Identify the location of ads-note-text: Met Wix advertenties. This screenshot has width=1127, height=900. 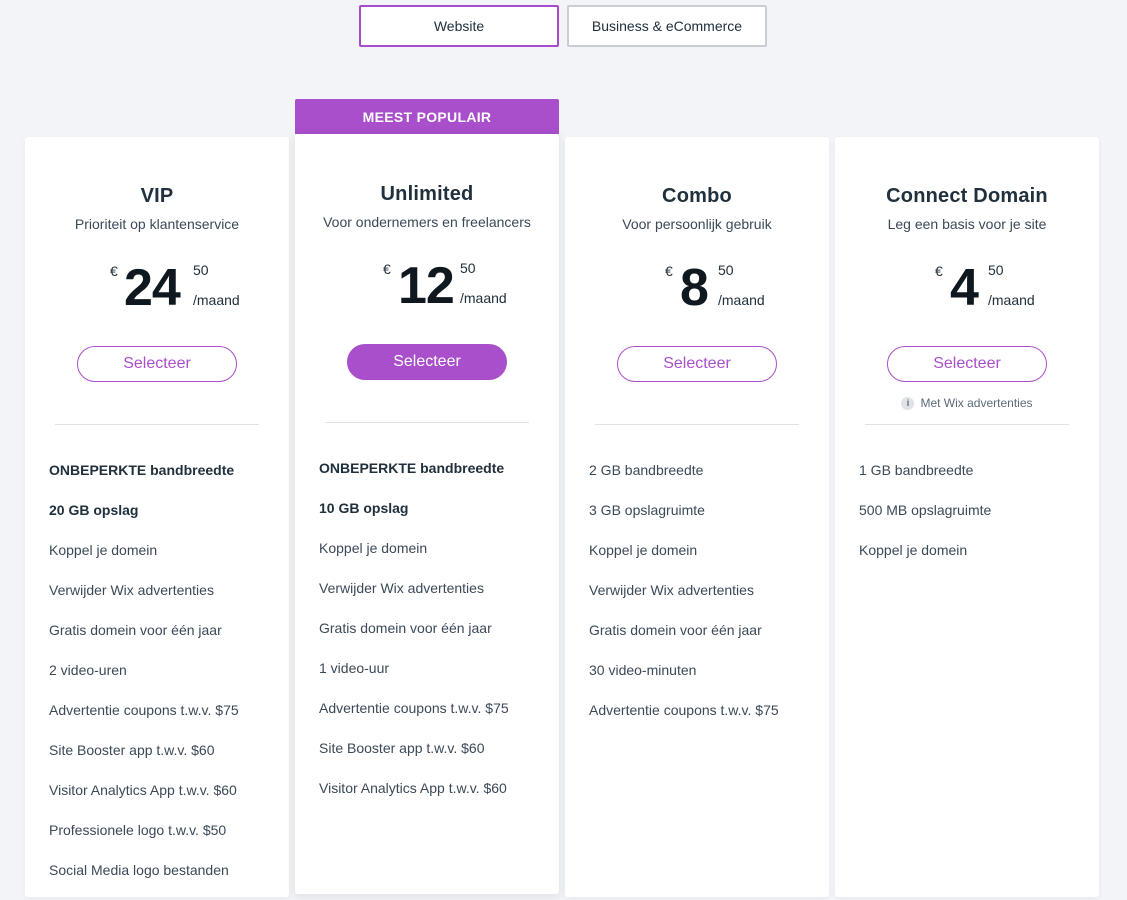
(976, 403).